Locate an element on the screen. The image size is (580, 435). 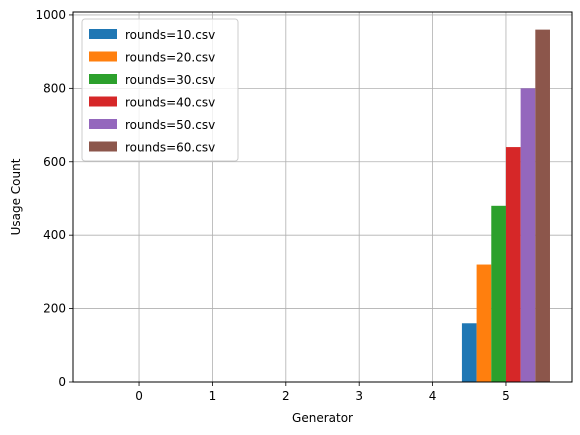
bars is located at coordinates (505, 205).